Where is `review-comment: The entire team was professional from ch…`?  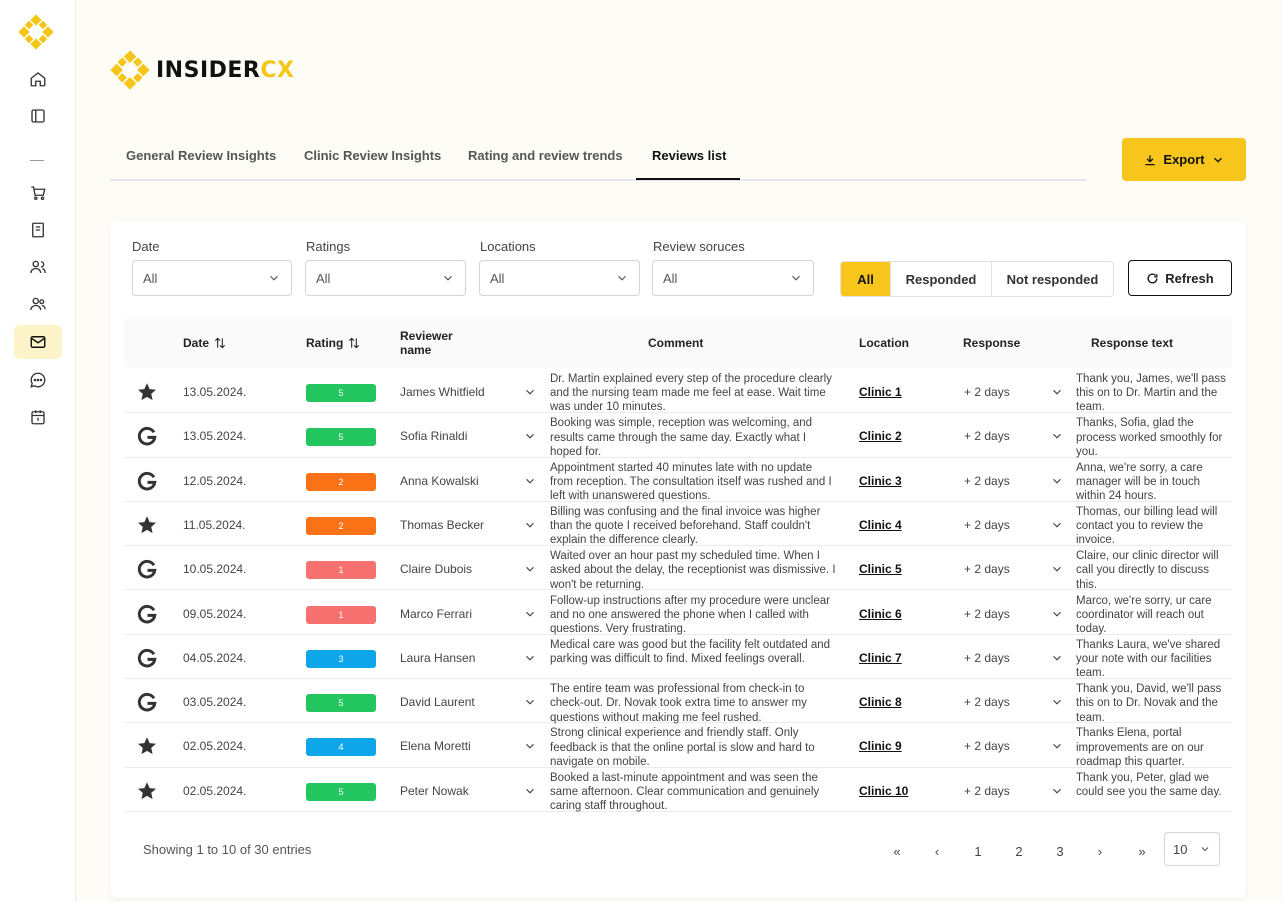 review-comment: The entire team was professional from ch… is located at coordinates (678, 703).